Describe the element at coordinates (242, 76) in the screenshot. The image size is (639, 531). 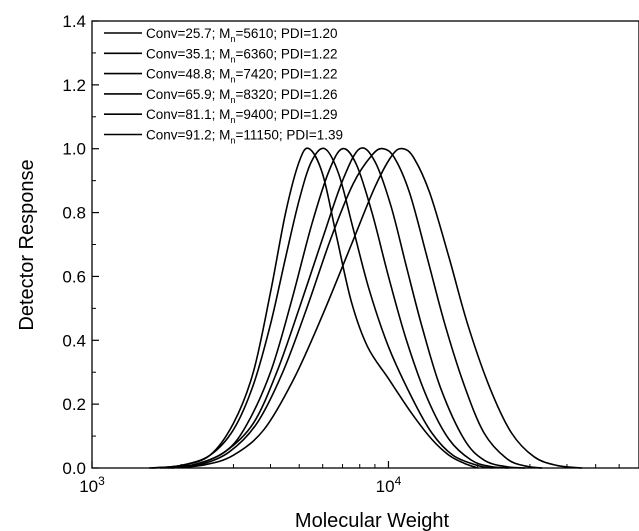
I see `legend-entry: Conv=48.8; Mn=7420; PDI=1.22` at that location.